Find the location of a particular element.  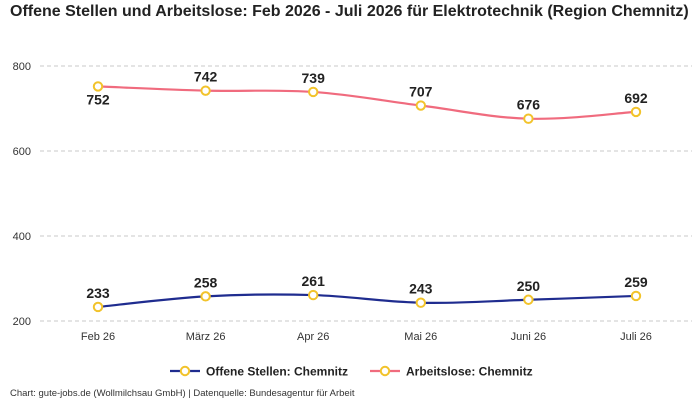

data-label: 243 is located at coordinates (421, 289).